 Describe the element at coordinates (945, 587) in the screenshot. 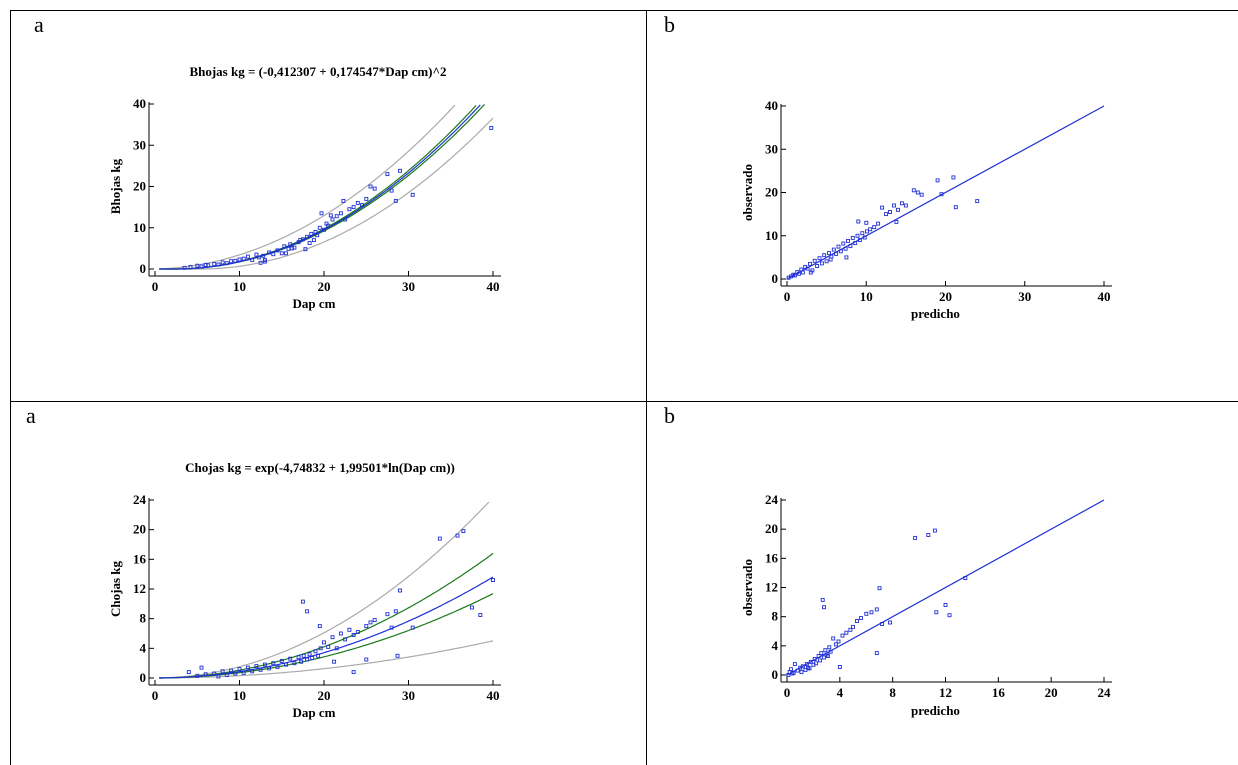

I see `identity-line` at that location.